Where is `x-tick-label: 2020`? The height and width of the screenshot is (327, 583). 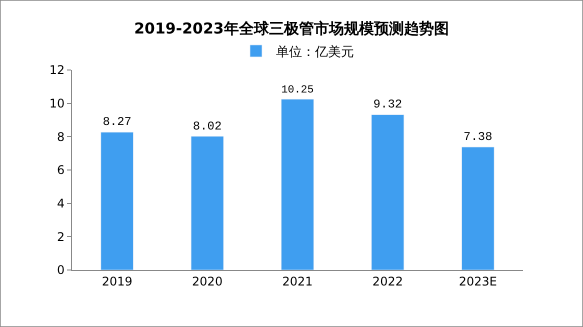 x-tick-label: 2020 is located at coordinates (207, 281).